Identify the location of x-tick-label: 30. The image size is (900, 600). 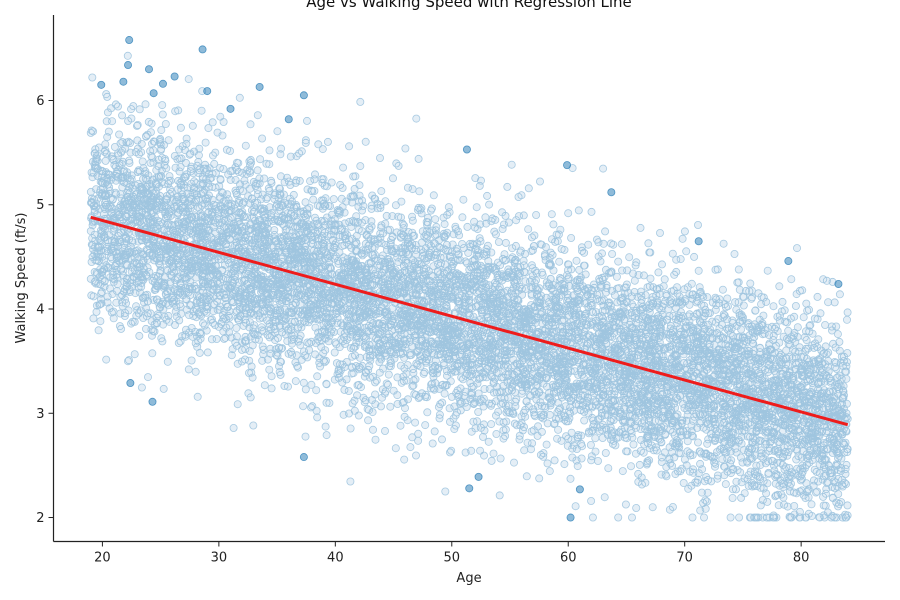
(219, 558).